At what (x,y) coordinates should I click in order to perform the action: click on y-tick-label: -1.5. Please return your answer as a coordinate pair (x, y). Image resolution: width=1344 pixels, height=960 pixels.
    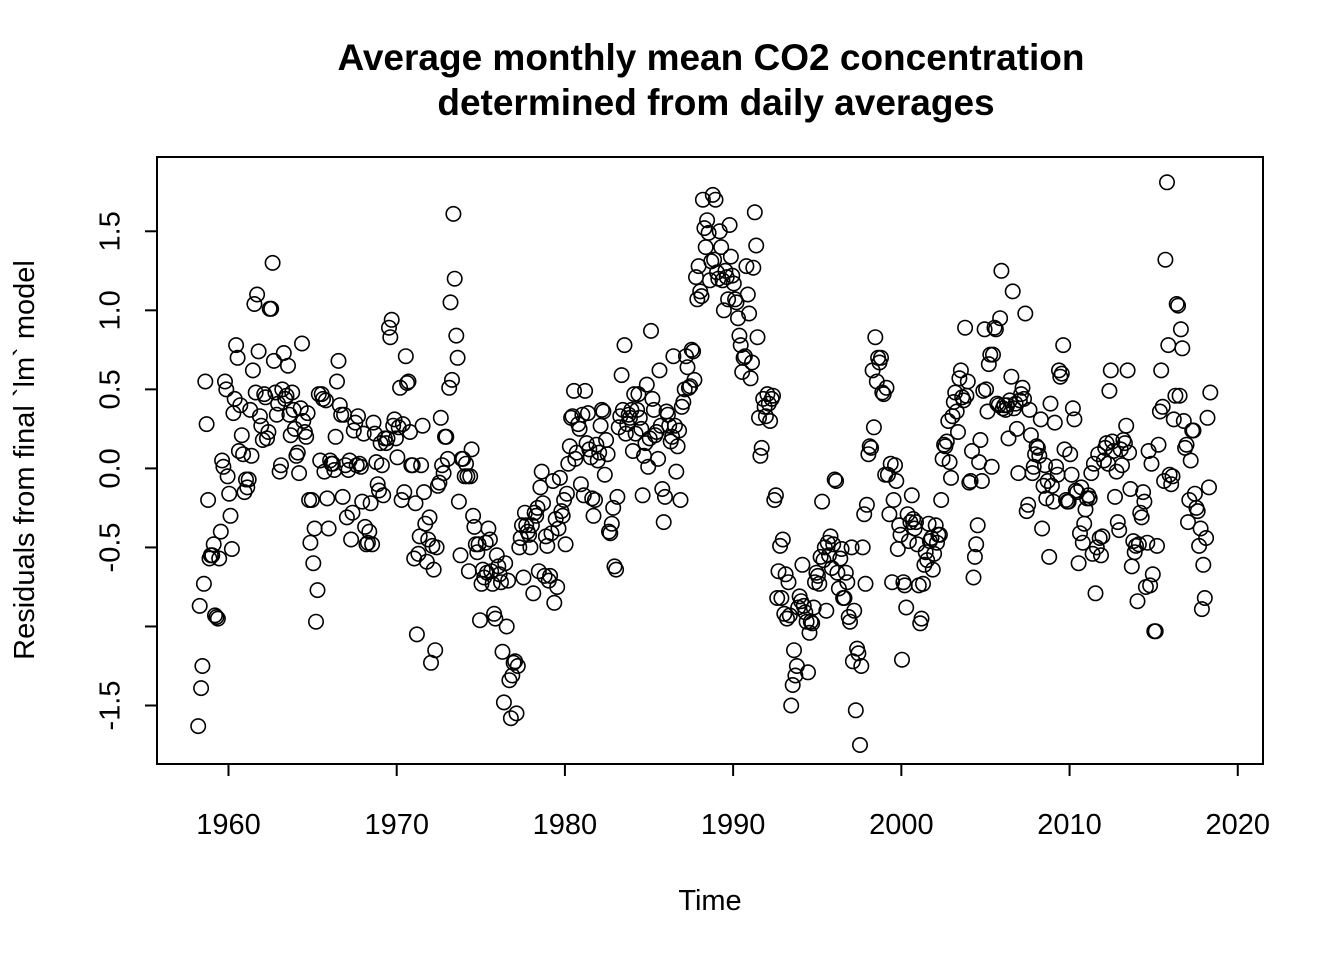
    Looking at the image, I should click on (111, 706).